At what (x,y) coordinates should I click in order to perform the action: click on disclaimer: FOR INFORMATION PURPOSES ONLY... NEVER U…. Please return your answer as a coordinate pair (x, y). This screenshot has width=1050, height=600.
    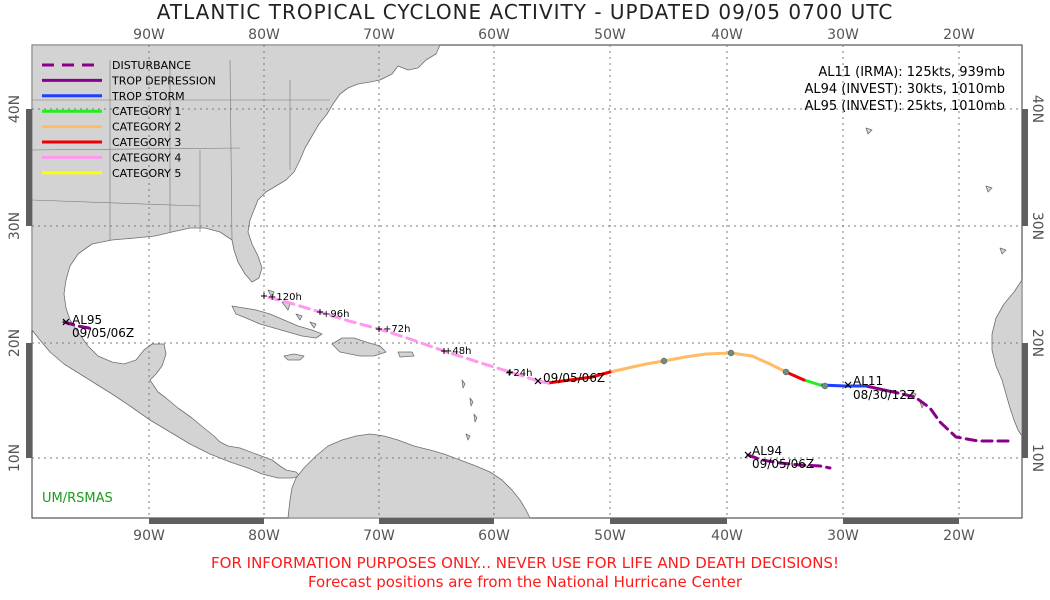
    Looking at the image, I should click on (525, 573).